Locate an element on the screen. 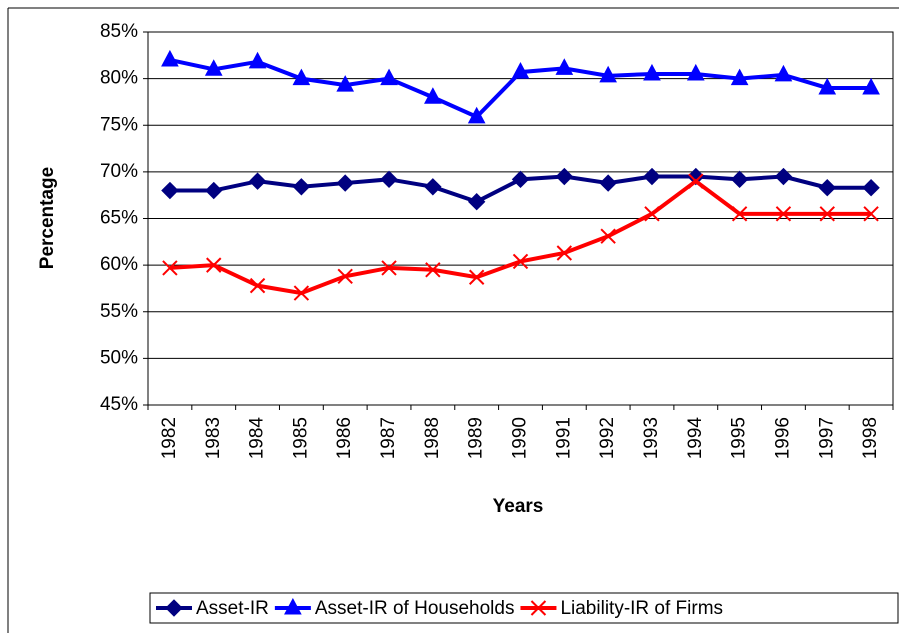 This screenshot has height=633, width=899. x-tick-label: 1991 is located at coordinates (563, 438).